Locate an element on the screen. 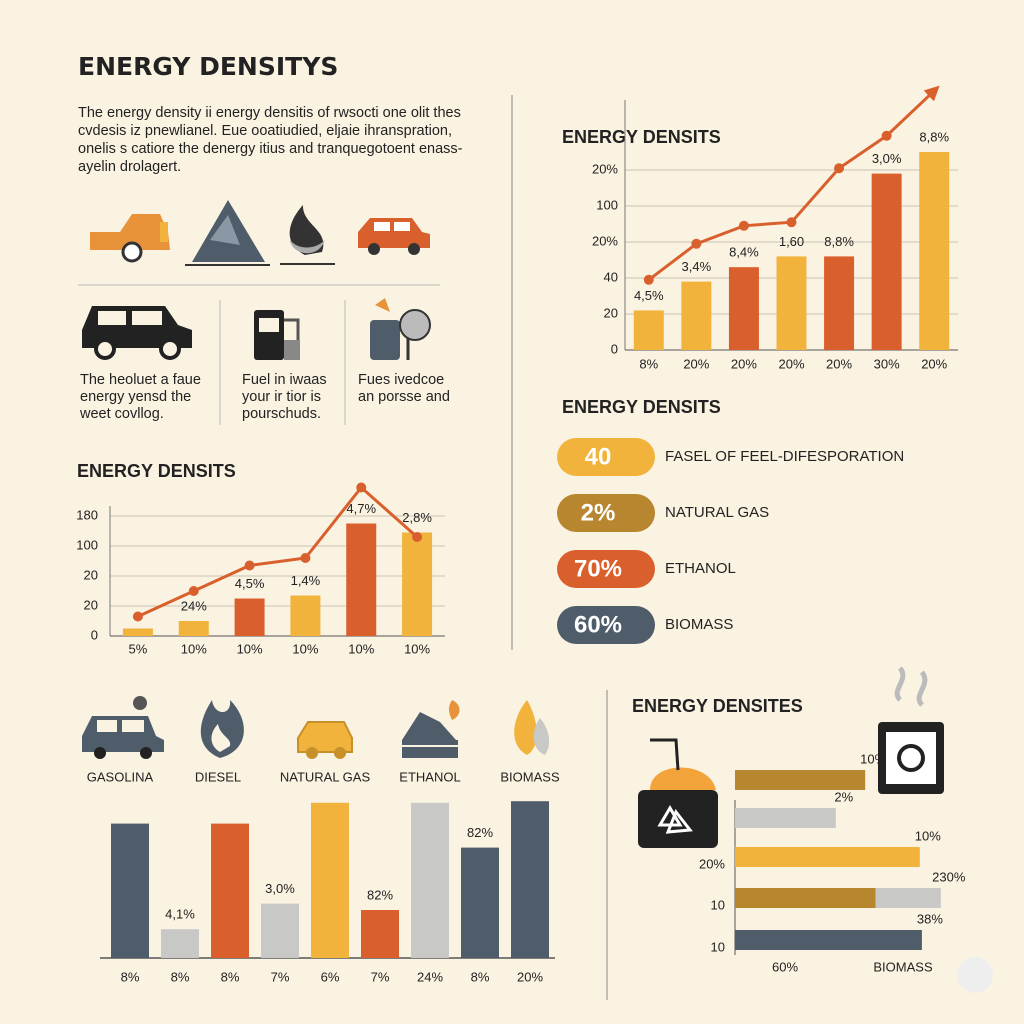 This screenshot has height=1024, width=1024. y-tick-label: 10 is located at coordinates (718, 904).